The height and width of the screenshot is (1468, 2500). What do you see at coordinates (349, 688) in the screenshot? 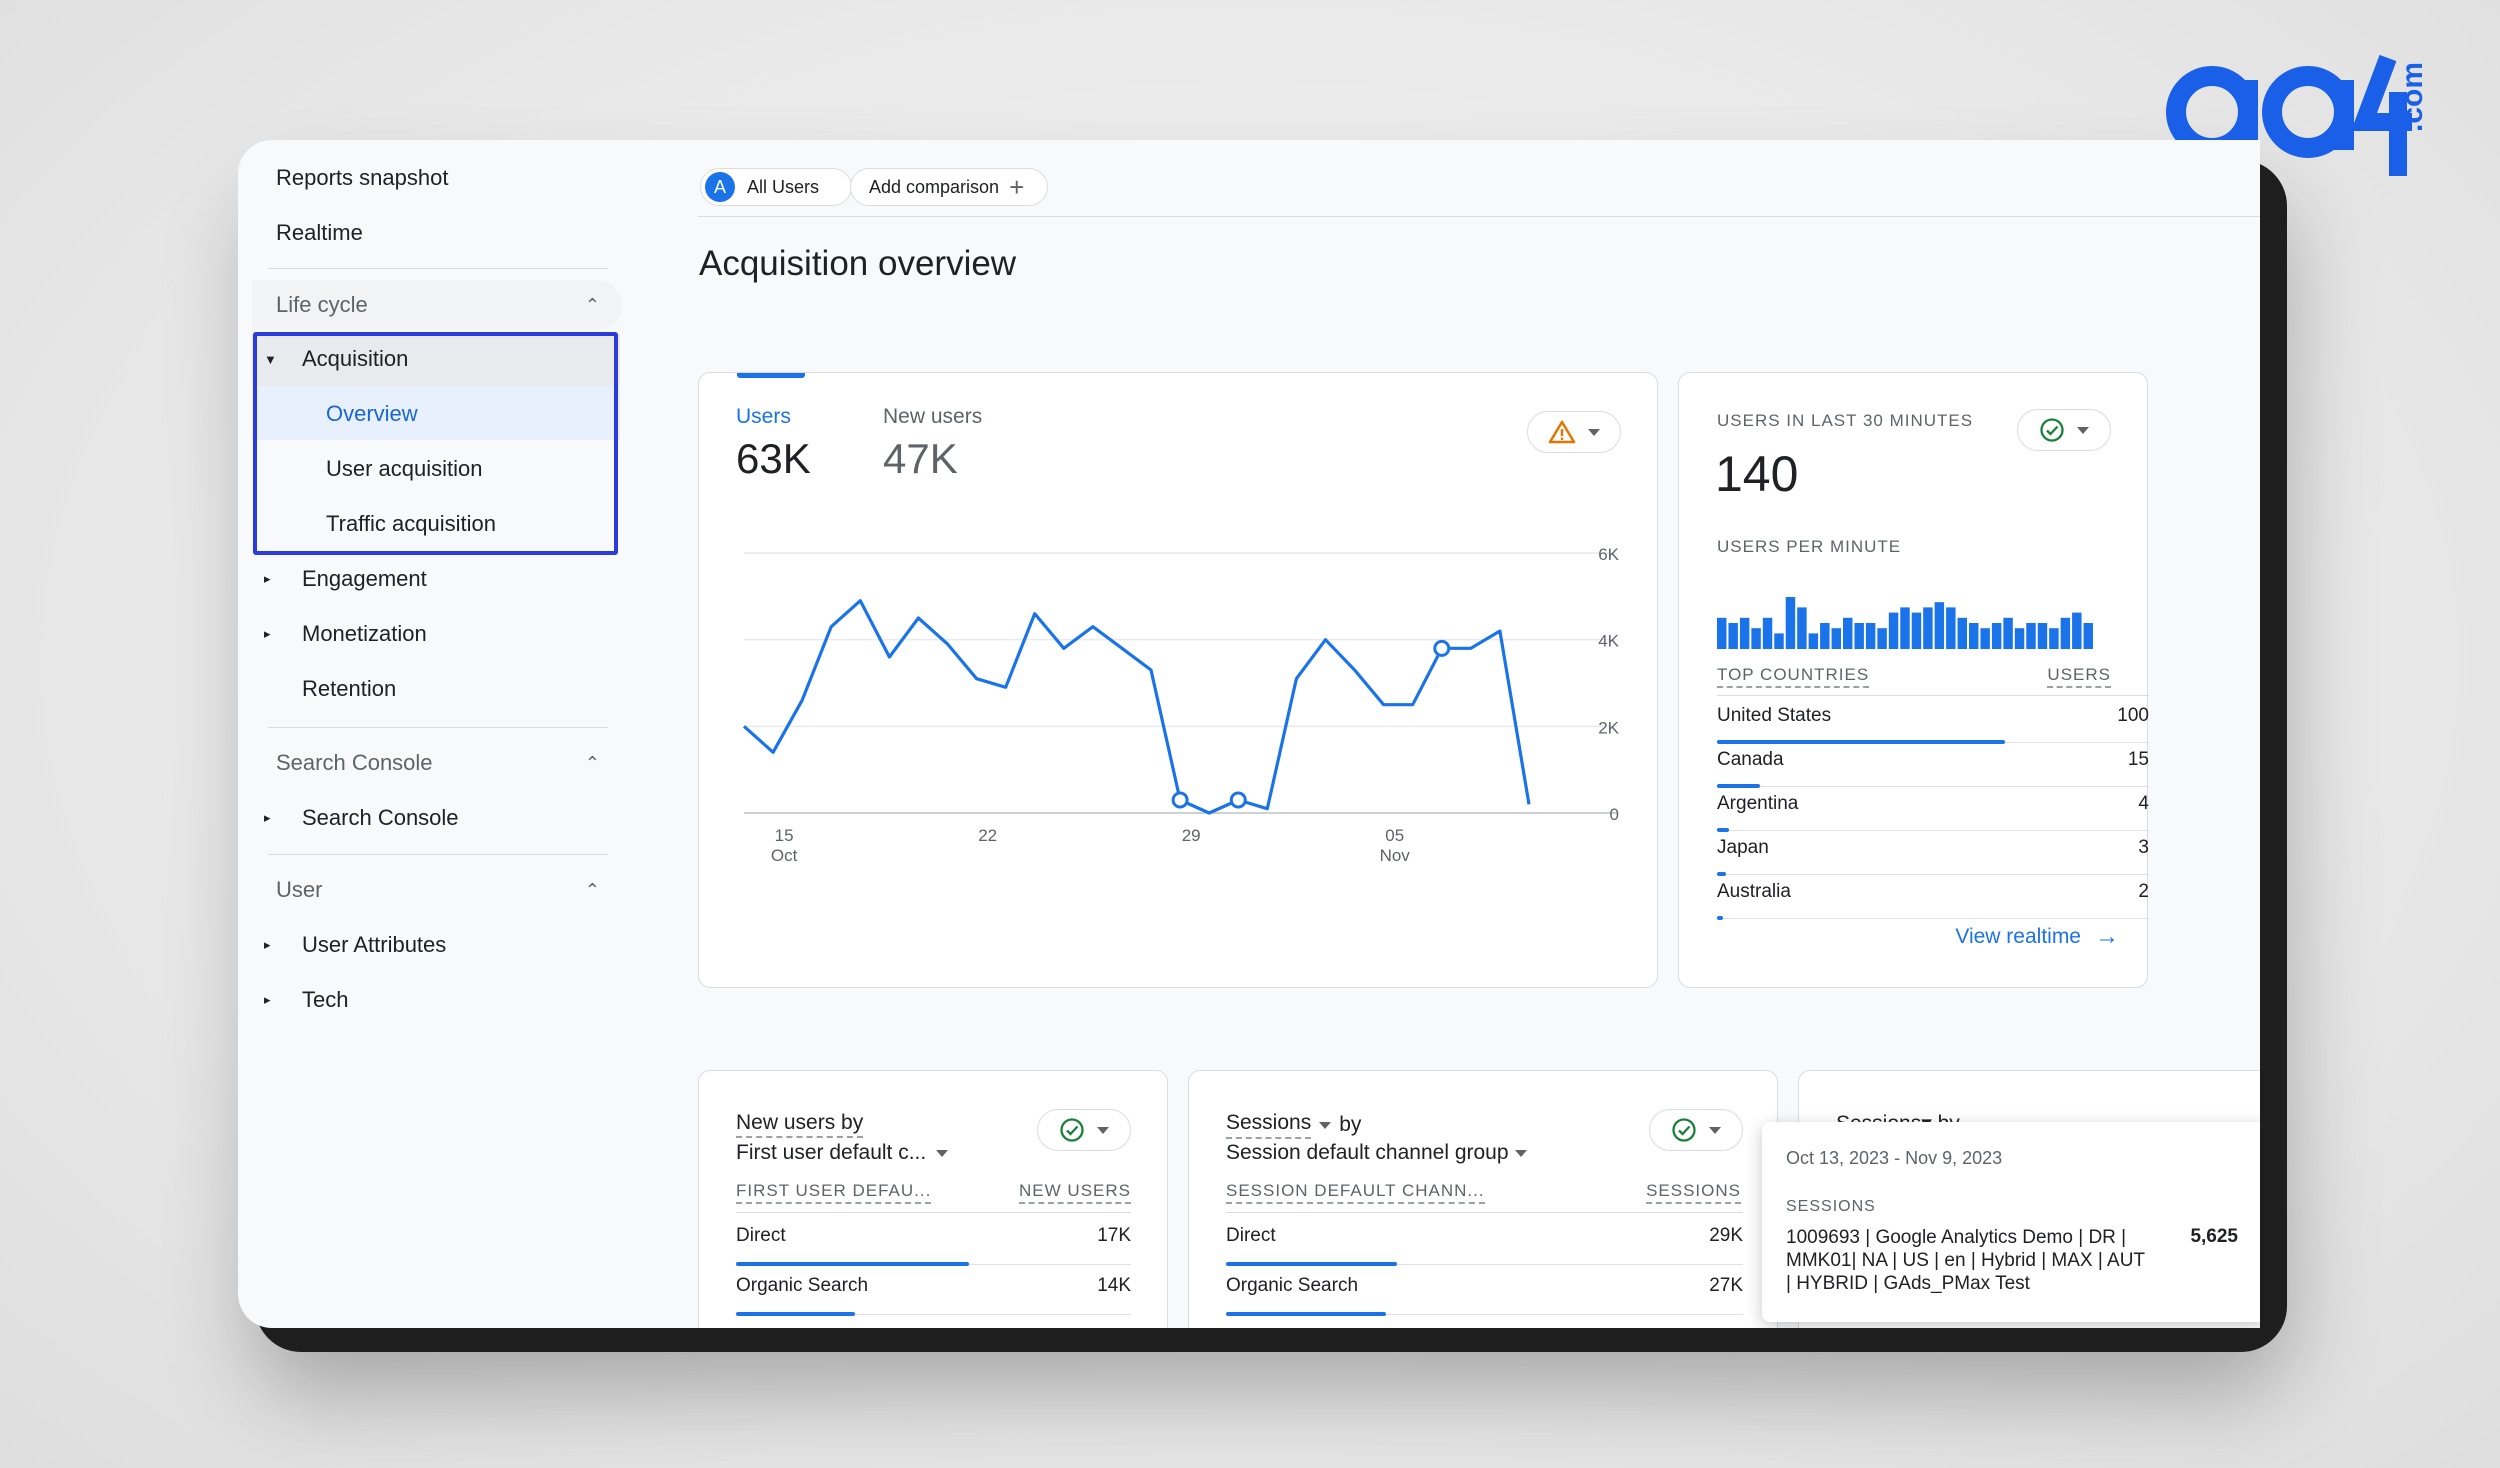
I see `nav-retention: Retention` at bounding box center [349, 688].